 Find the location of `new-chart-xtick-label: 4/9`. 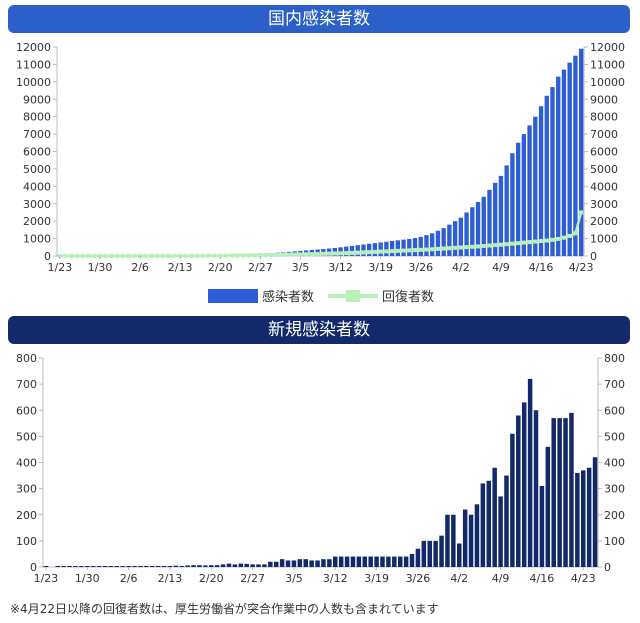

new-chart-xtick-label: 4/9 is located at coordinates (501, 578).